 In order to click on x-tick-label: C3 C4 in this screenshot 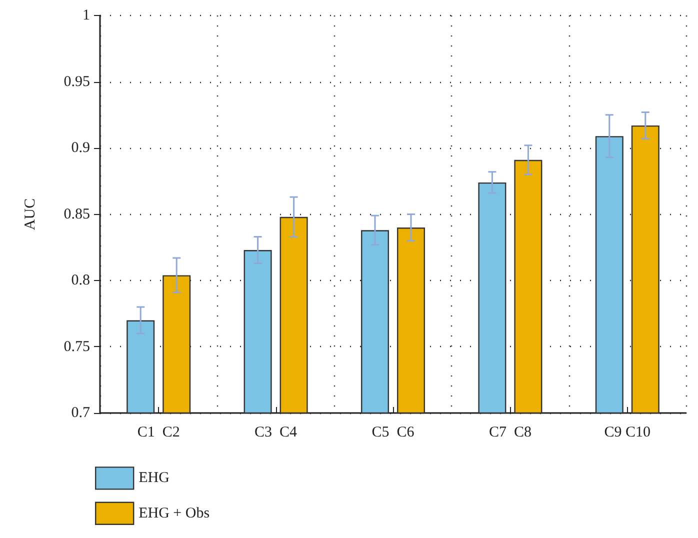, I will do `click(276, 432)`.